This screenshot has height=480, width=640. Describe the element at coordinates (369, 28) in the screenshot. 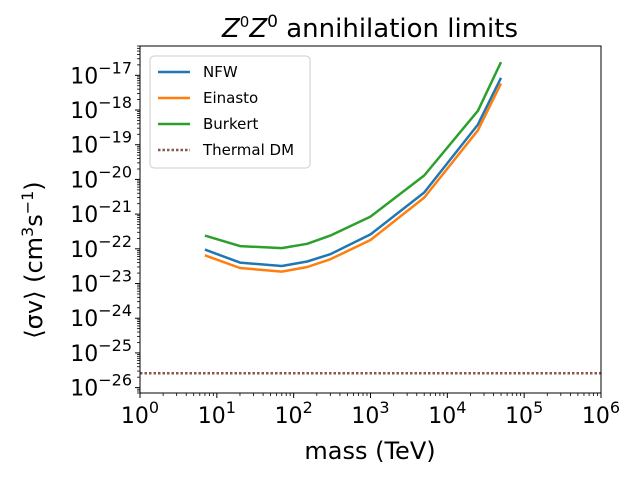

I see `chart-title: Z0Z0 annihilation limits` at that location.